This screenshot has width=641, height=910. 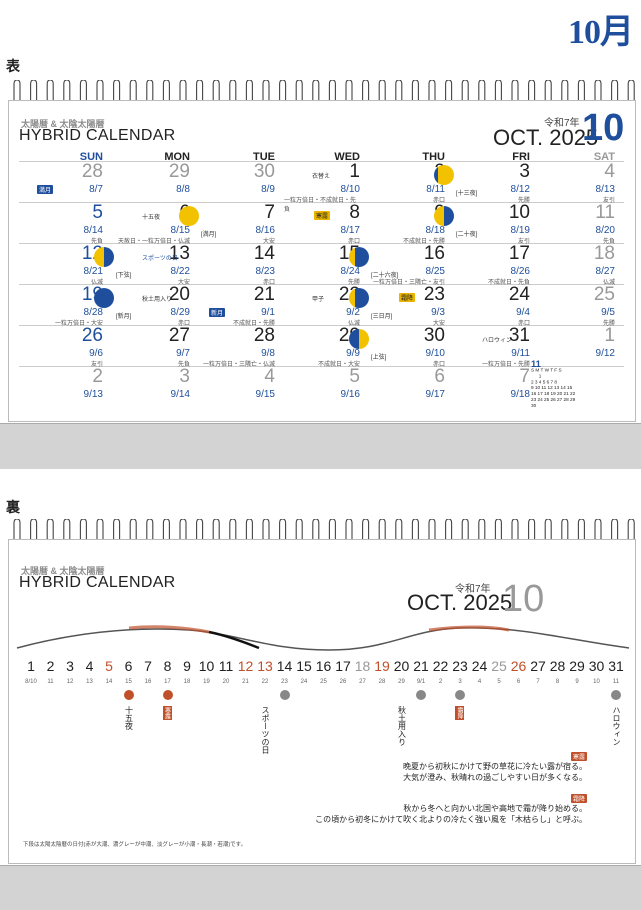 I want to click on moon-phase-icon, so click(x=359, y=257).